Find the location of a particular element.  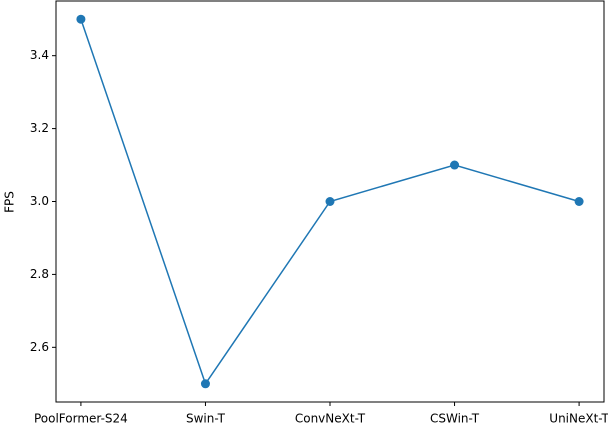

x-tick-label: PoolFormer-S24 is located at coordinates (81, 419).